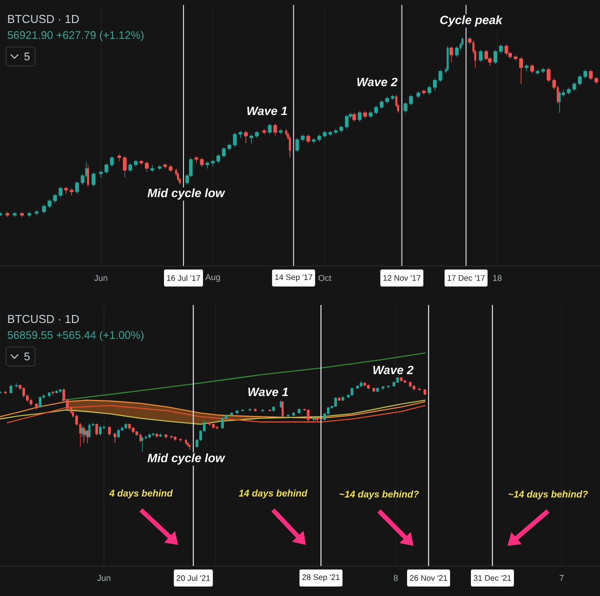 The height and width of the screenshot is (596, 600). What do you see at coordinates (325, 277) in the screenshot?
I see `x-tick-label: Oct` at bounding box center [325, 277].